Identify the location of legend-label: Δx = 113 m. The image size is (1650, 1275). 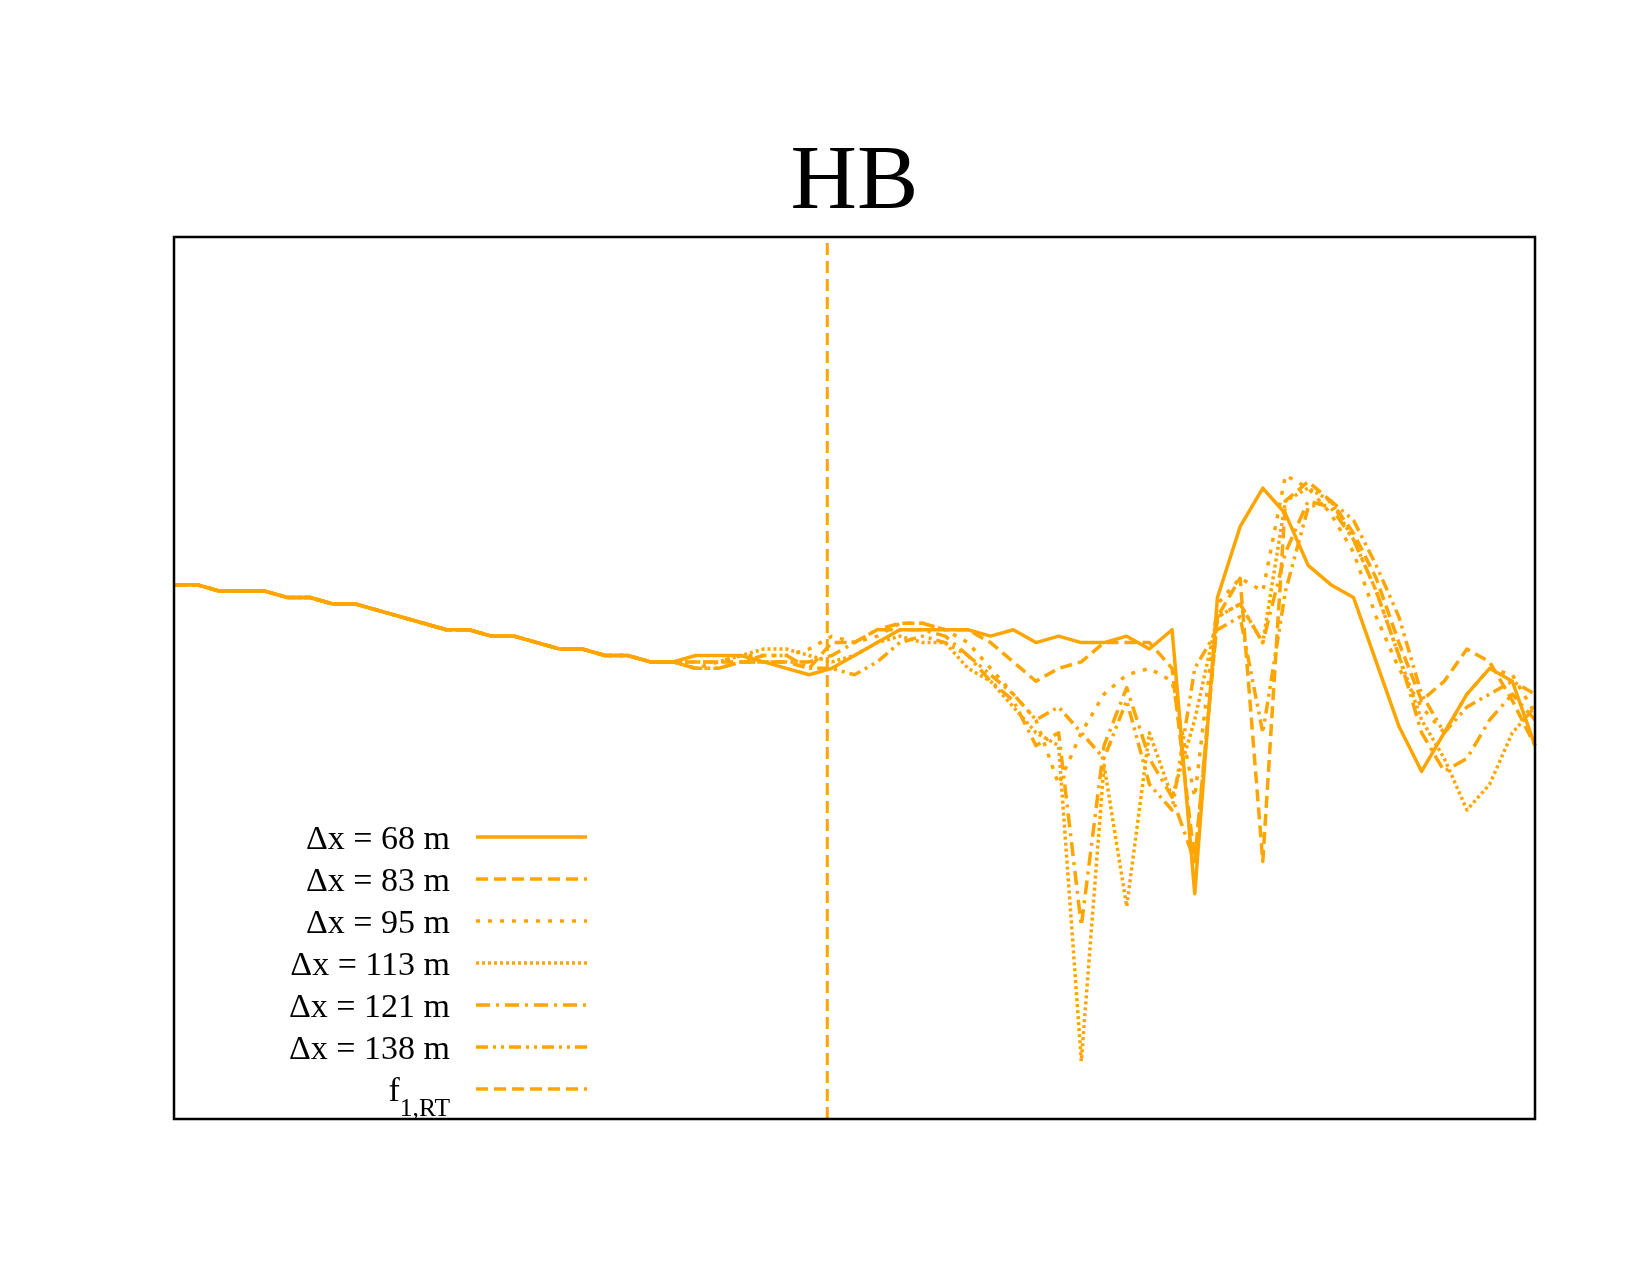
(370, 963).